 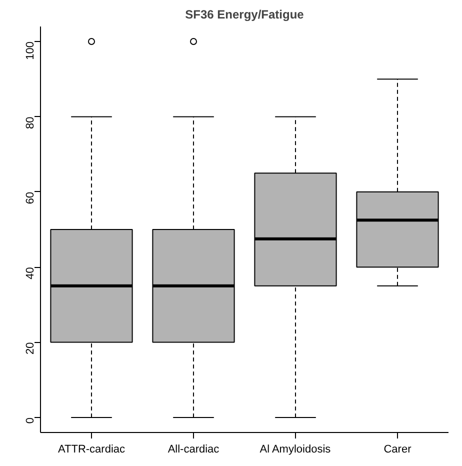 I want to click on y-tick-label: 0, so click(x=30, y=420).